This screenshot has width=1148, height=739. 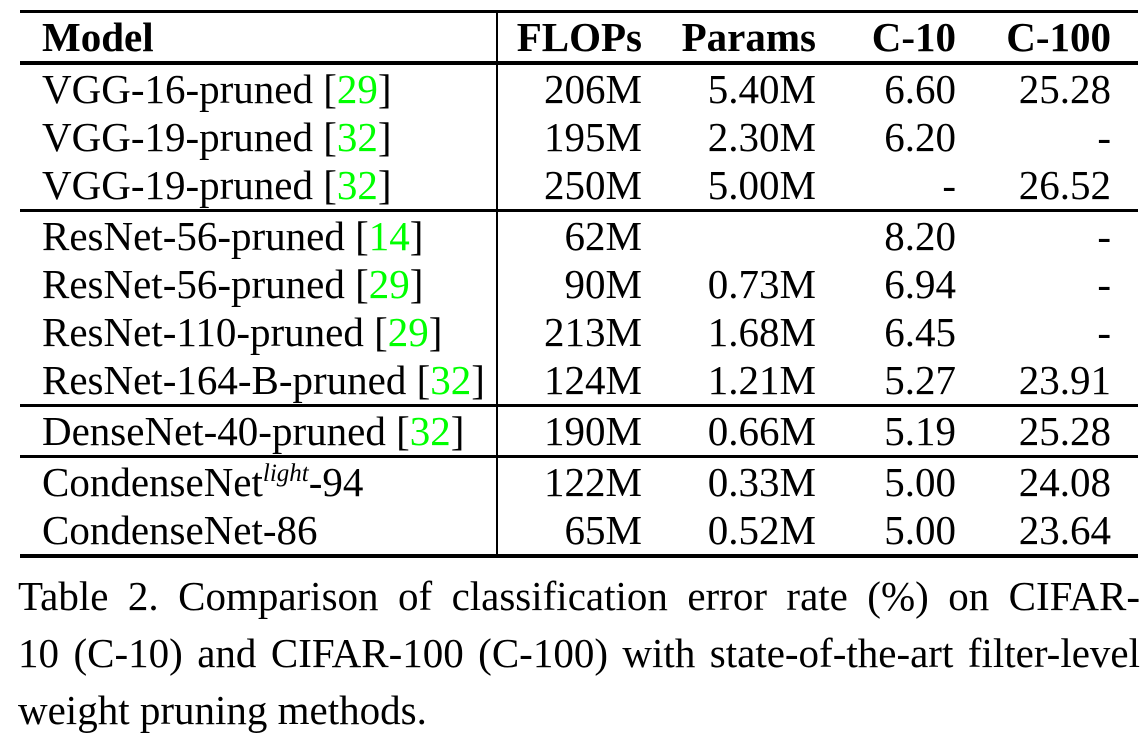 What do you see at coordinates (761, 482) in the screenshot?
I see `params-cell: 0.33M` at bounding box center [761, 482].